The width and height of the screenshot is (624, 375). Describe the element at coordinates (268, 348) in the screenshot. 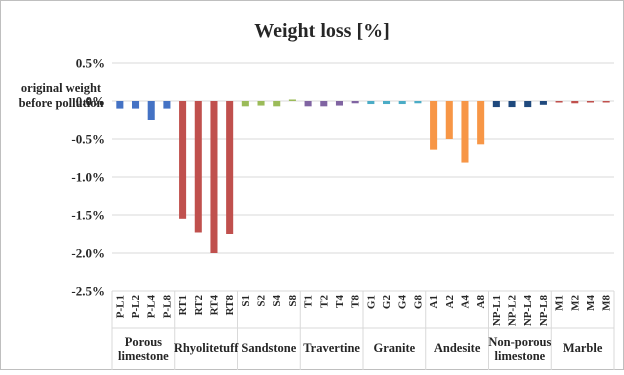

I see `group-label: Sandstone` at that location.